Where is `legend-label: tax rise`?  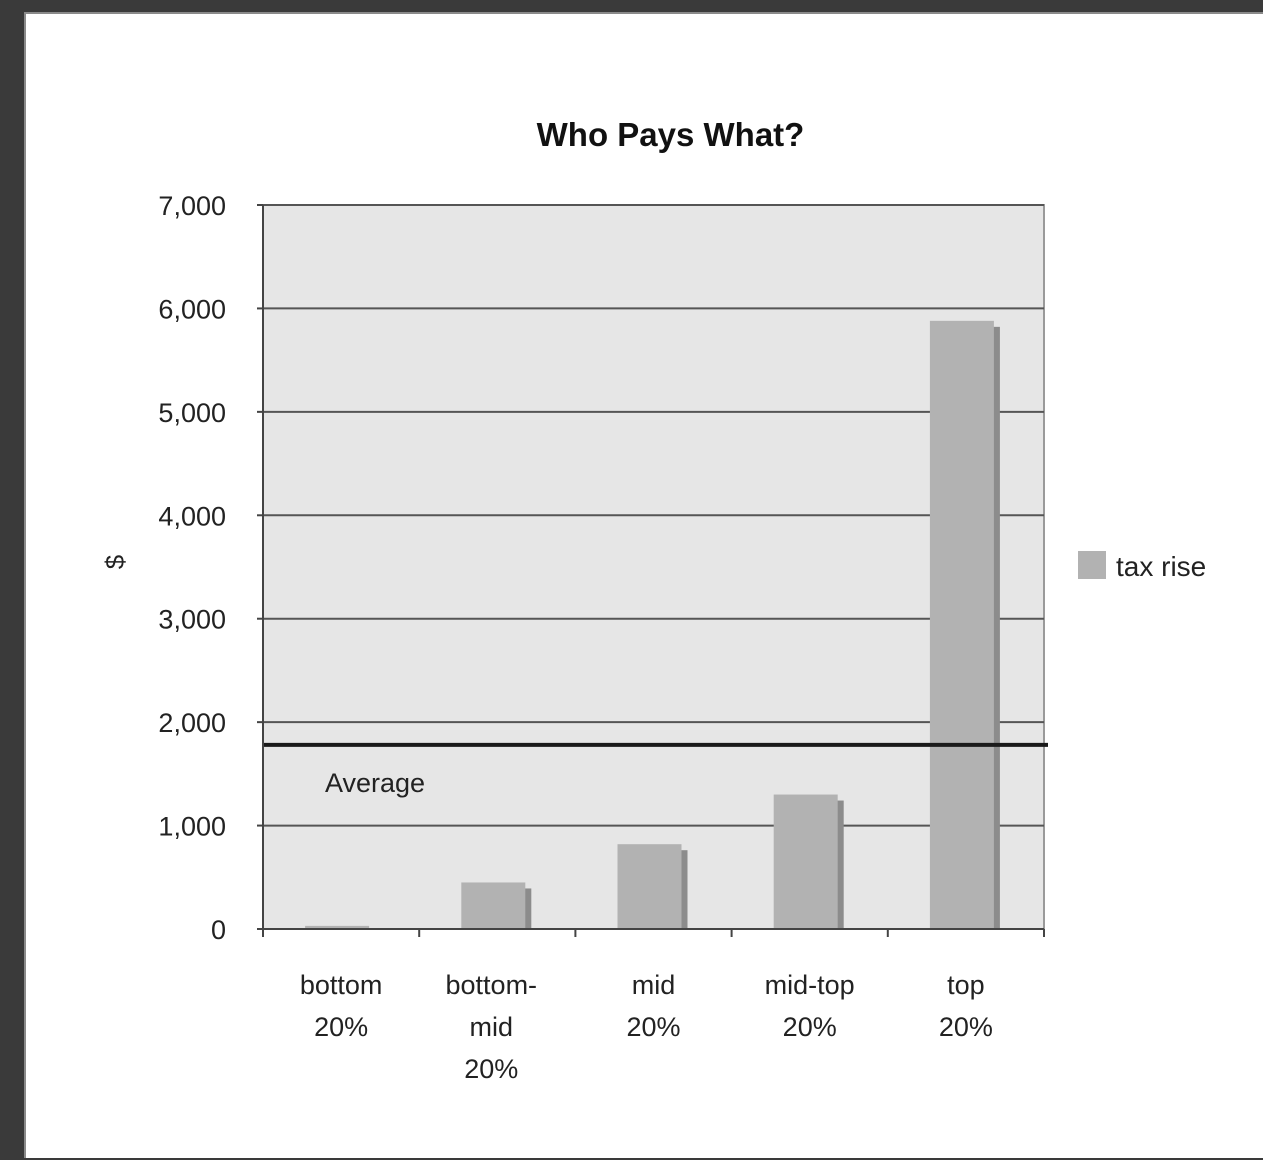 legend-label: tax rise is located at coordinates (1161, 566).